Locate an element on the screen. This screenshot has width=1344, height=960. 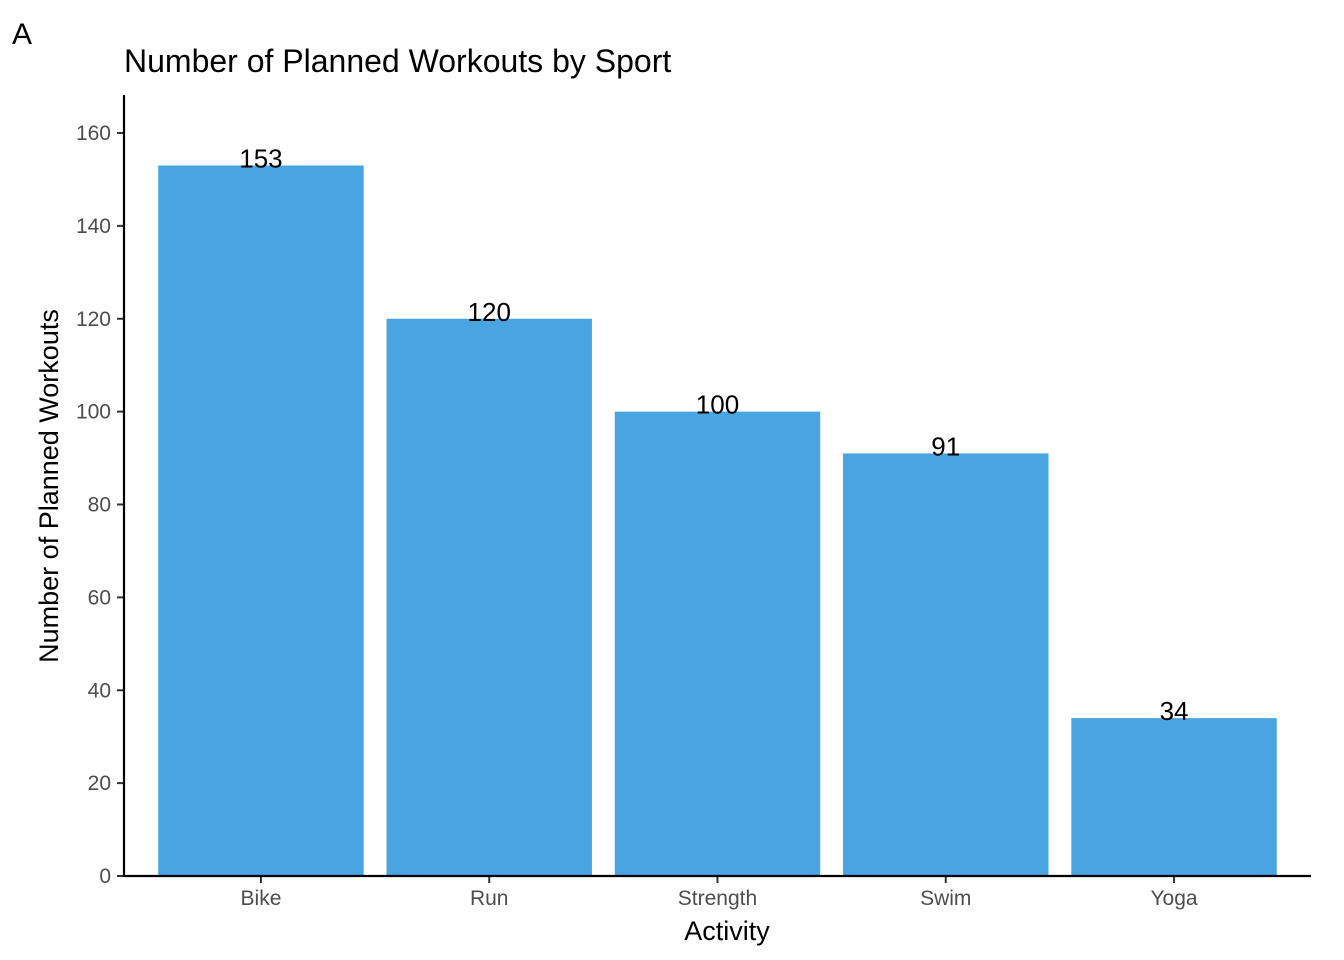
x-tick-label-yoga: Yoga is located at coordinates (1173, 898).